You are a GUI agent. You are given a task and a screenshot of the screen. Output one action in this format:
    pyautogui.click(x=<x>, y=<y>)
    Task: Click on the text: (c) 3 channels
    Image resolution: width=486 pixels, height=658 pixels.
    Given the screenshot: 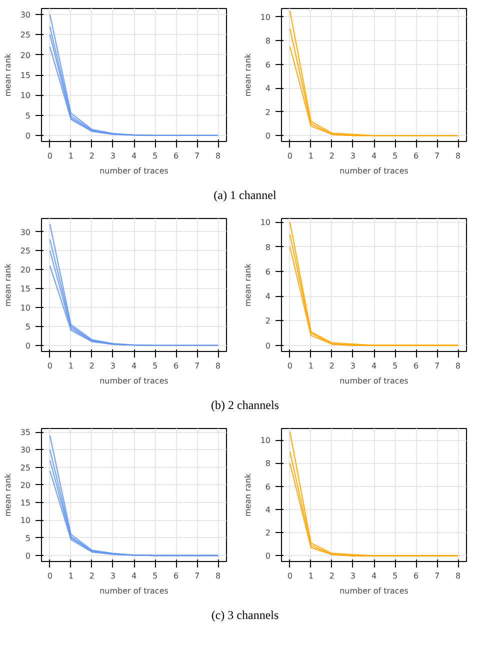 What is the action you would take?
    pyautogui.click(x=245, y=615)
    